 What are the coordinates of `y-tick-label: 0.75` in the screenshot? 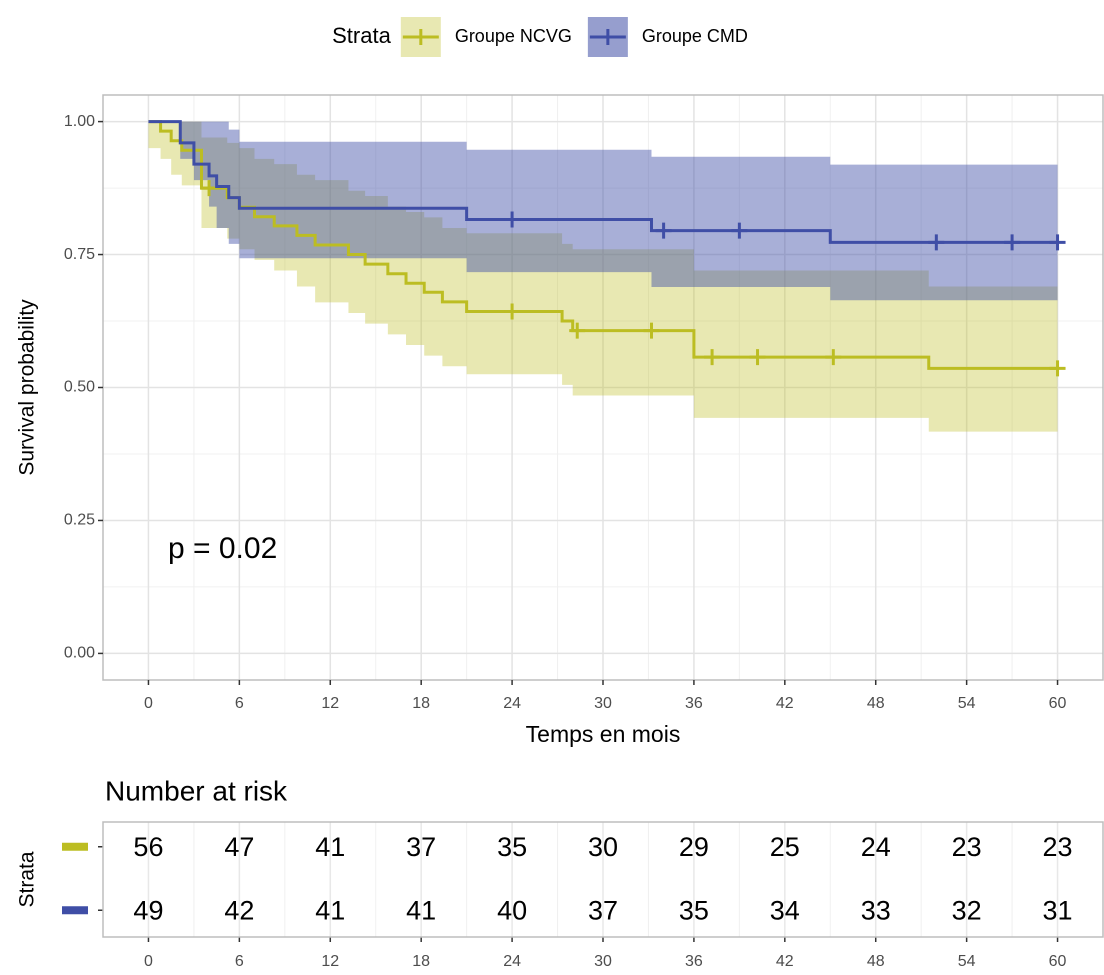 It's located at (79, 254).